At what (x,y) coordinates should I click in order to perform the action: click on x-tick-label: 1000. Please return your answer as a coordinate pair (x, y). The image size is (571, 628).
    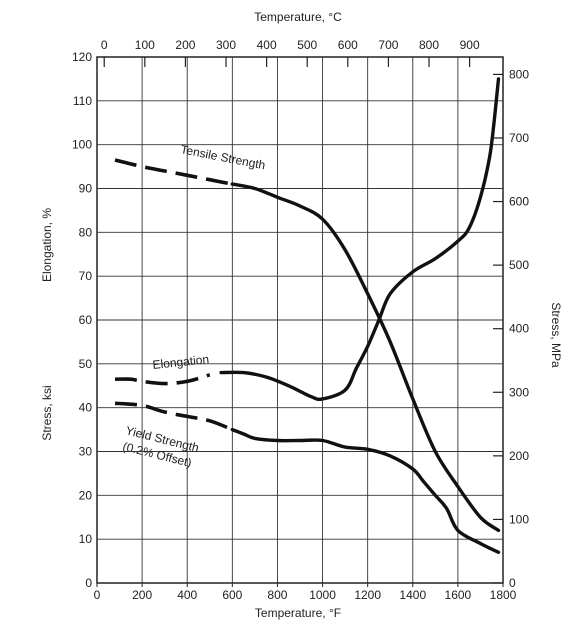
    Looking at the image, I should click on (322, 595).